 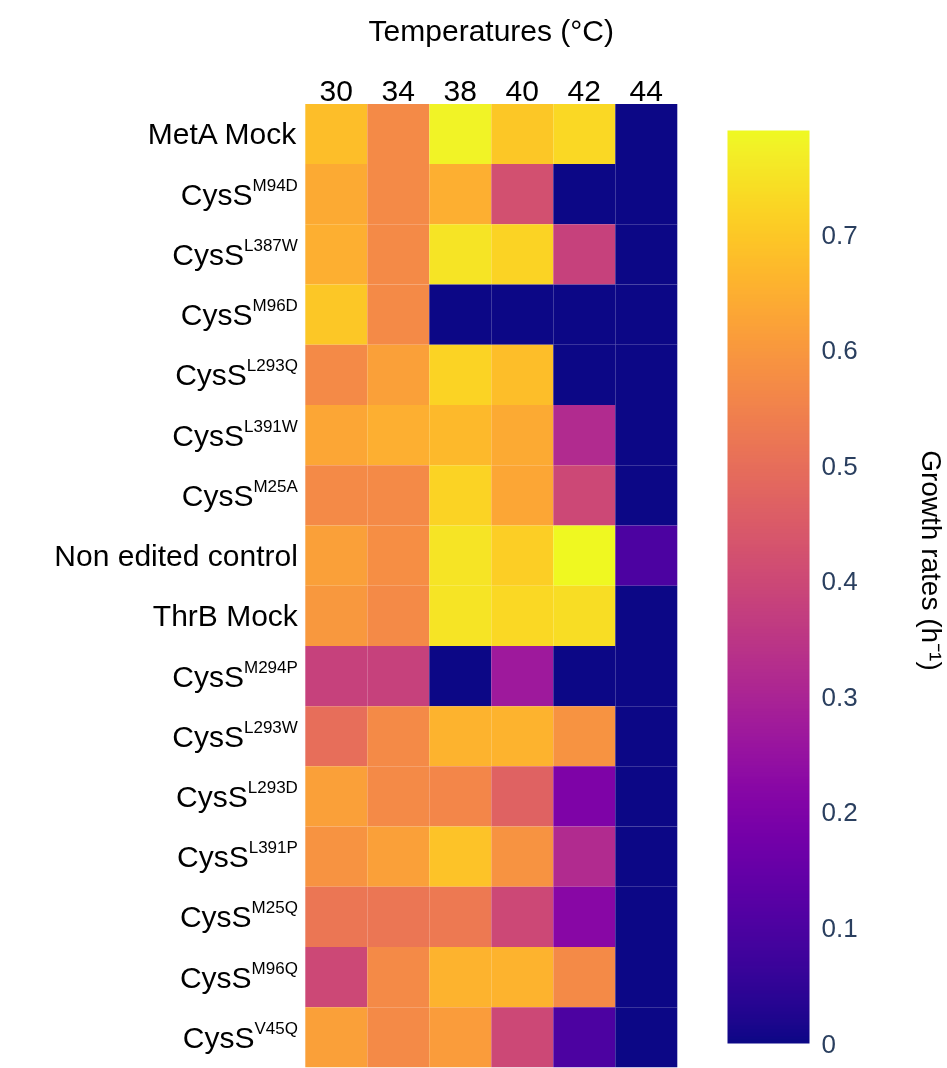 What do you see at coordinates (491, 30) in the screenshot?
I see `chart-title: Temperatures (°C)` at bounding box center [491, 30].